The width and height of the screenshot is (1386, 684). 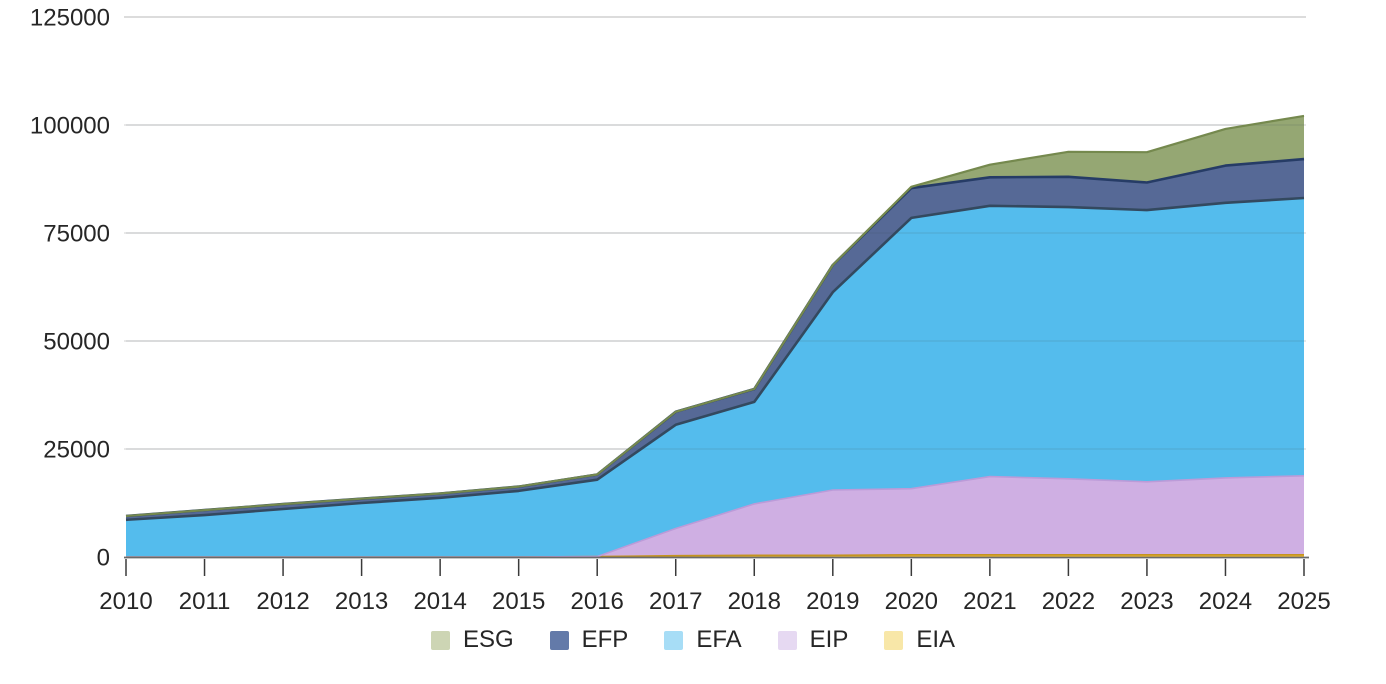 I want to click on y-label-75000: 75000, so click(x=76, y=234).